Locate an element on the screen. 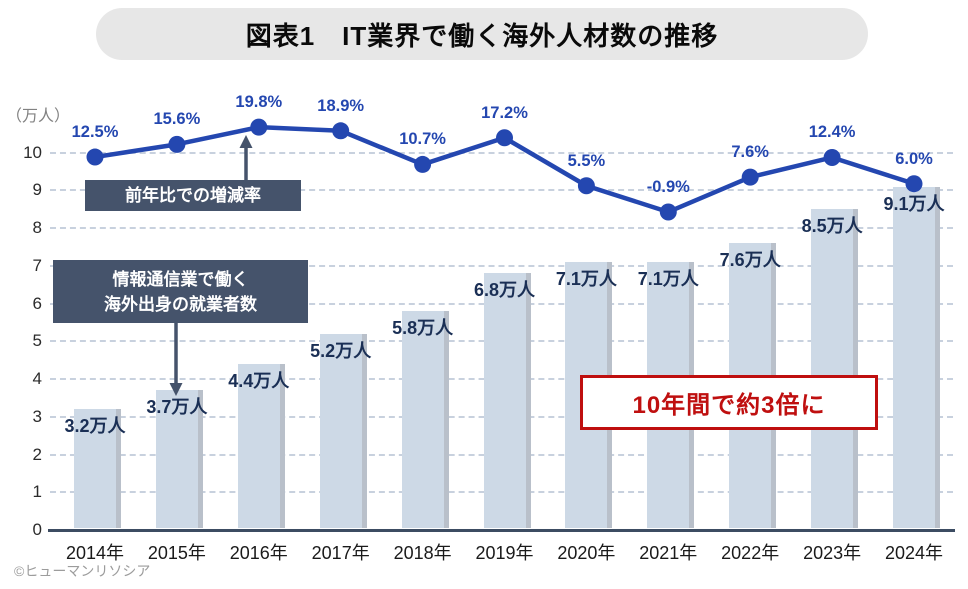 The image size is (968, 589). x-tick-label-2015年: 2015年 is located at coordinates (176, 553).